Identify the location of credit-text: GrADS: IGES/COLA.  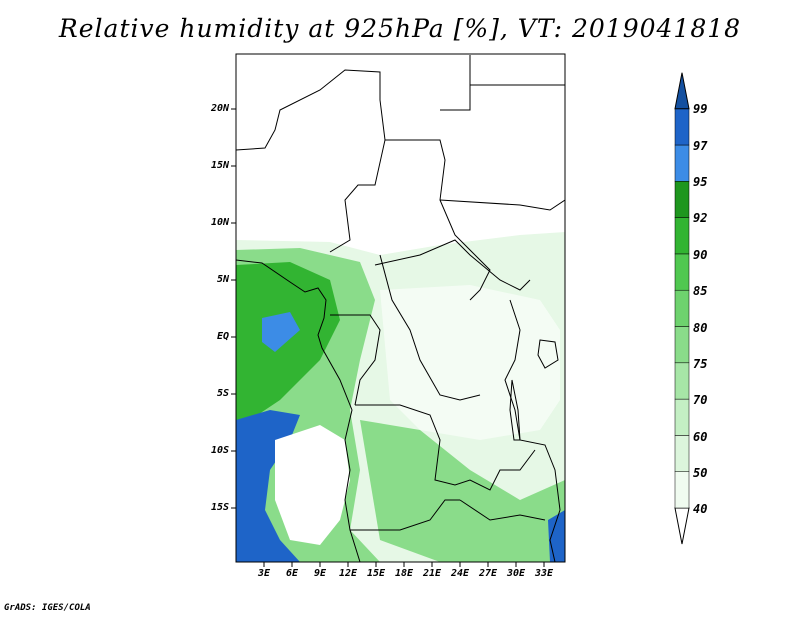
(47, 608).